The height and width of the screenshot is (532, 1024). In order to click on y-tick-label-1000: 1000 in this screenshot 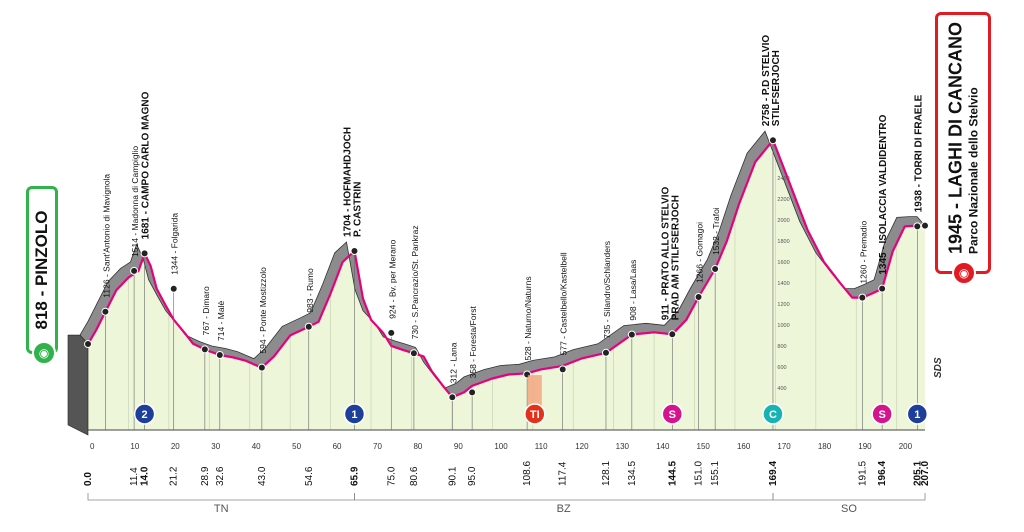, I will do `click(783, 326)`.